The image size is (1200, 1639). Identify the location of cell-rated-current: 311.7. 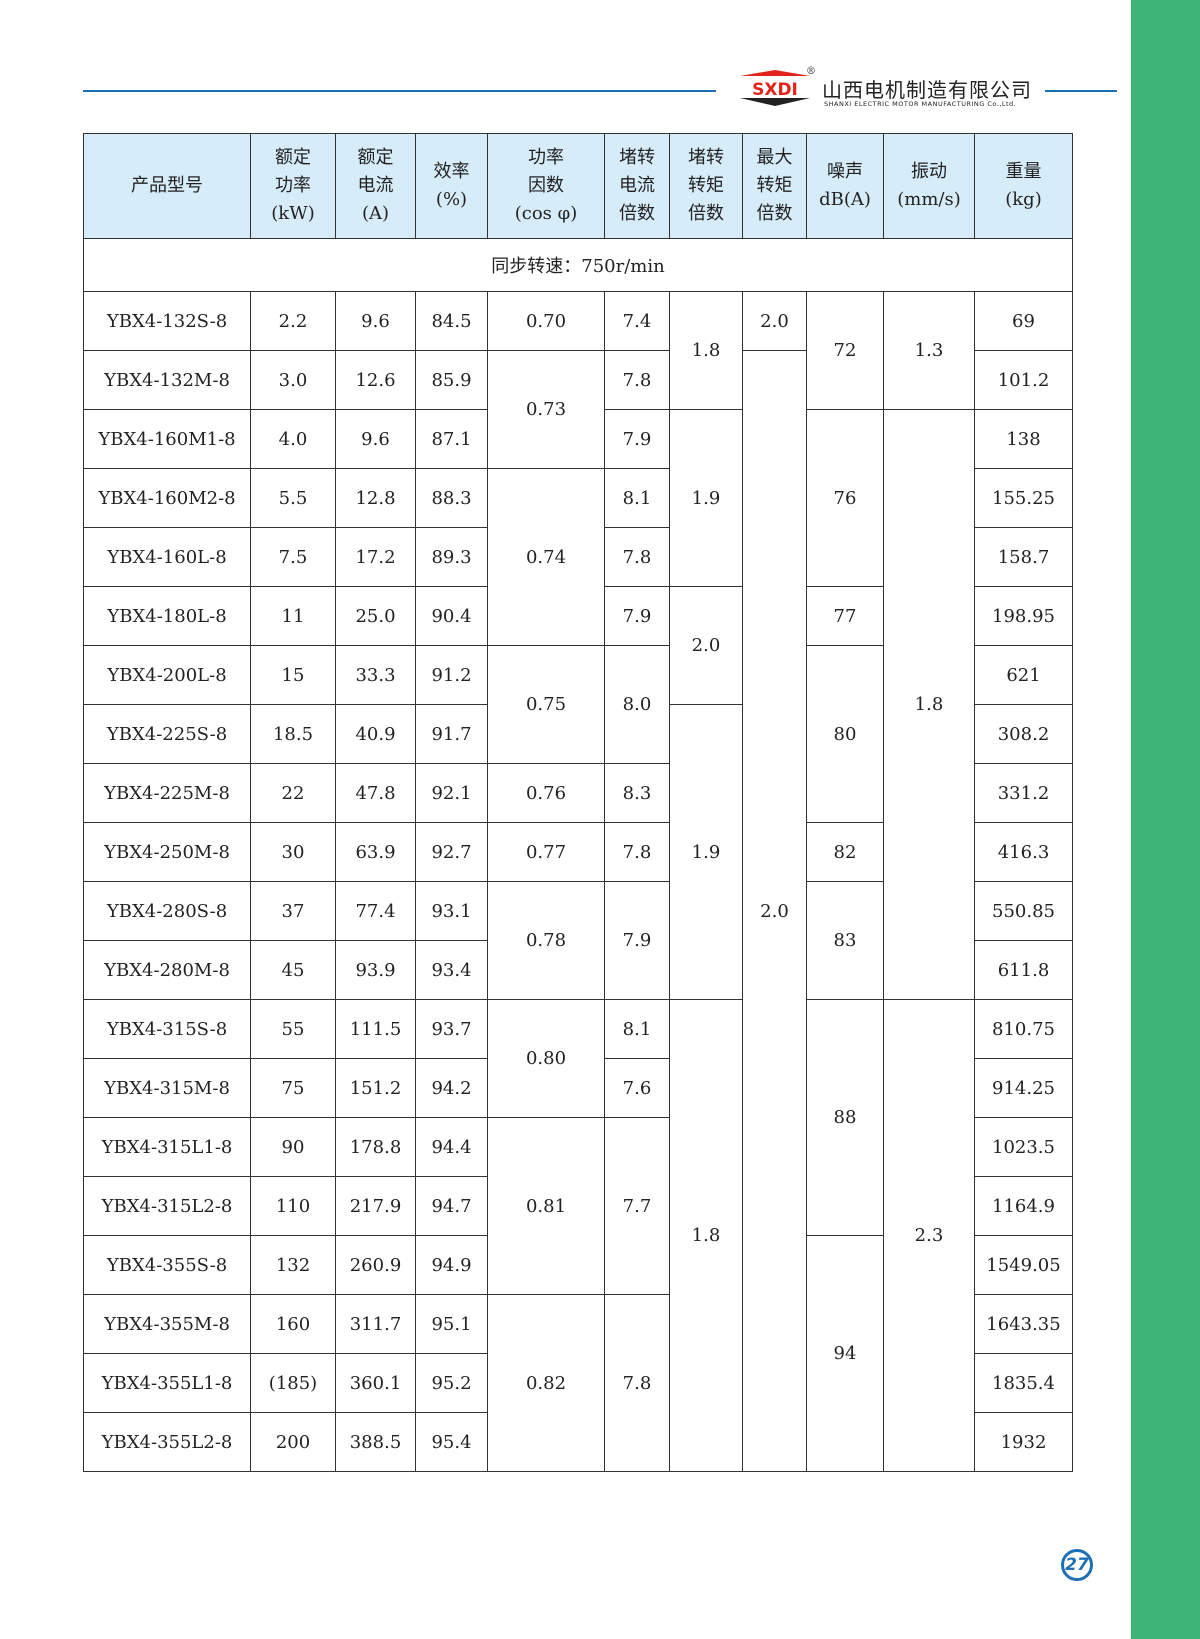
(375, 1324).